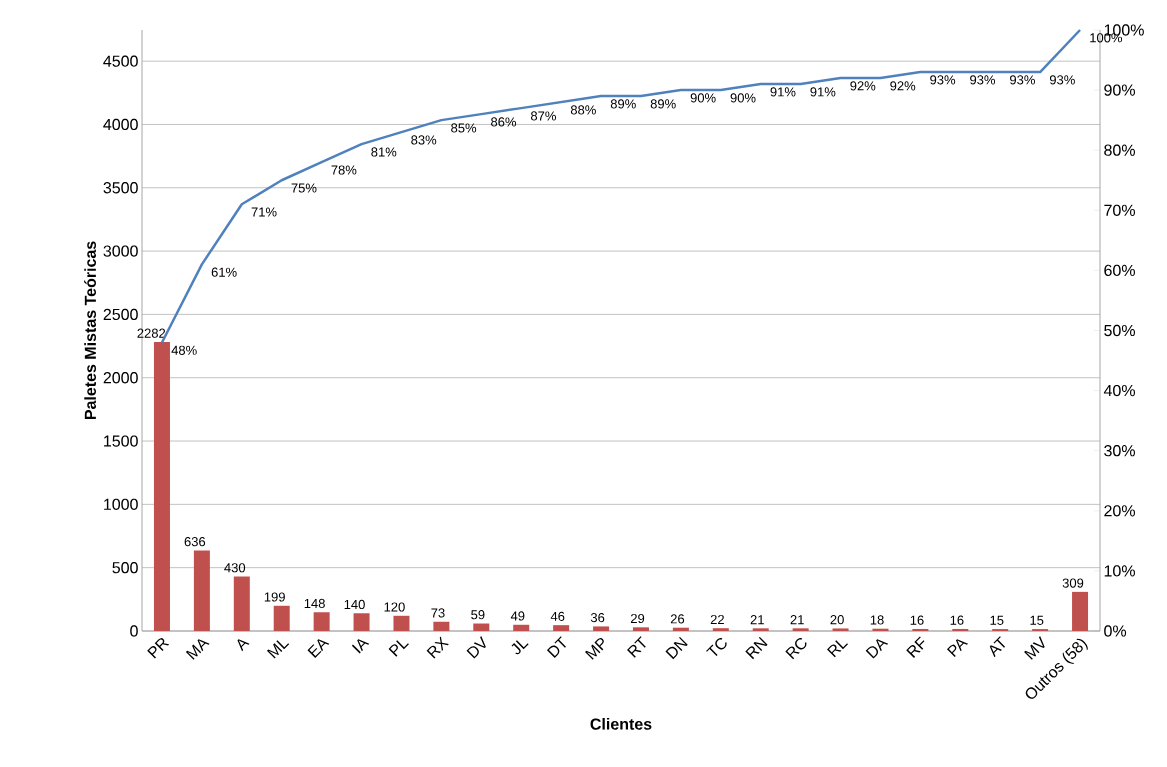 The image size is (1167, 767). Describe the element at coordinates (224, 272) in the screenshot. I see `data-label: 61%` at that location.